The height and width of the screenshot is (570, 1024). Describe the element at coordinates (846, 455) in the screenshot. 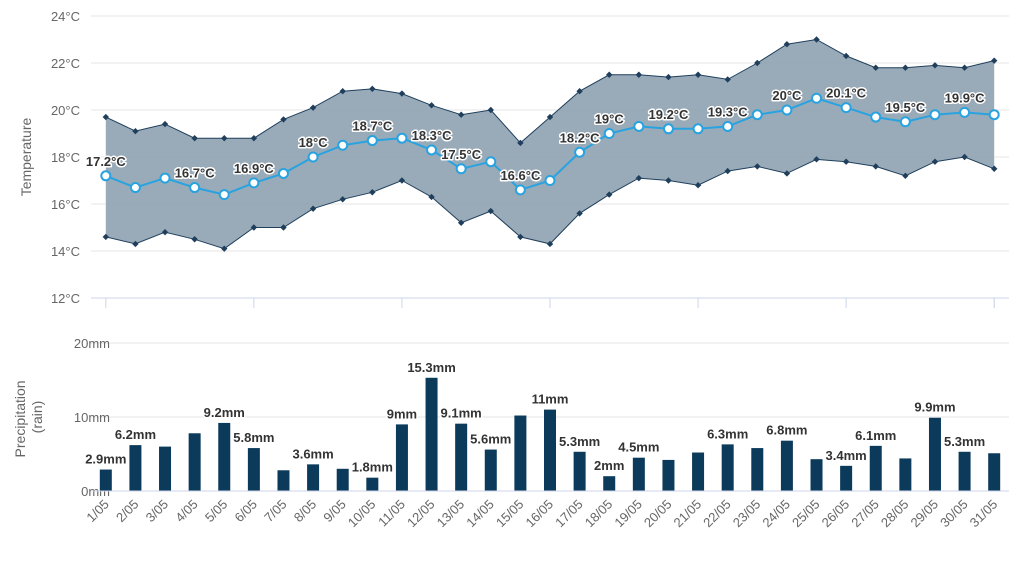

I see `precipitation-data-label: 3.4mm` at that location.